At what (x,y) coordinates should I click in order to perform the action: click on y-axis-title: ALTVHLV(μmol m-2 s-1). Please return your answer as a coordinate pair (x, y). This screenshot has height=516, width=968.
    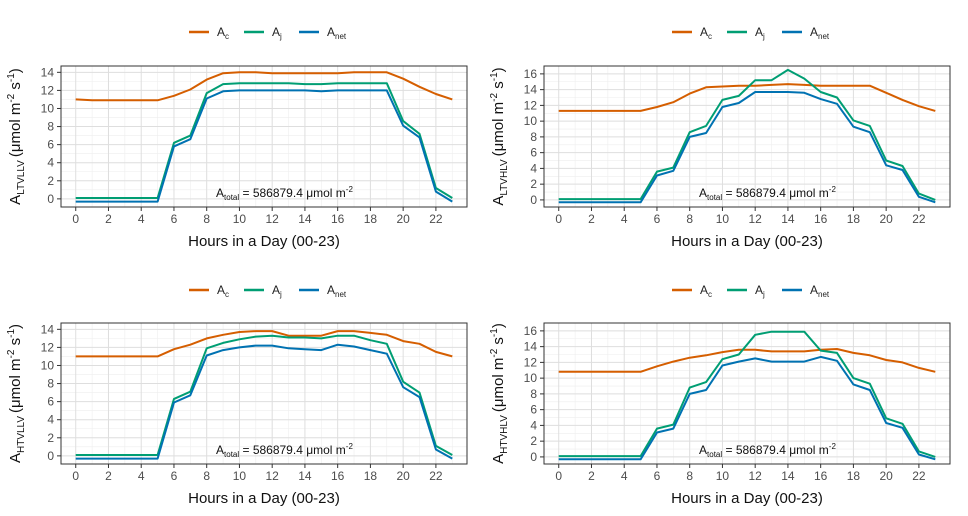
    Looking at the image, I should click on (499, 136).